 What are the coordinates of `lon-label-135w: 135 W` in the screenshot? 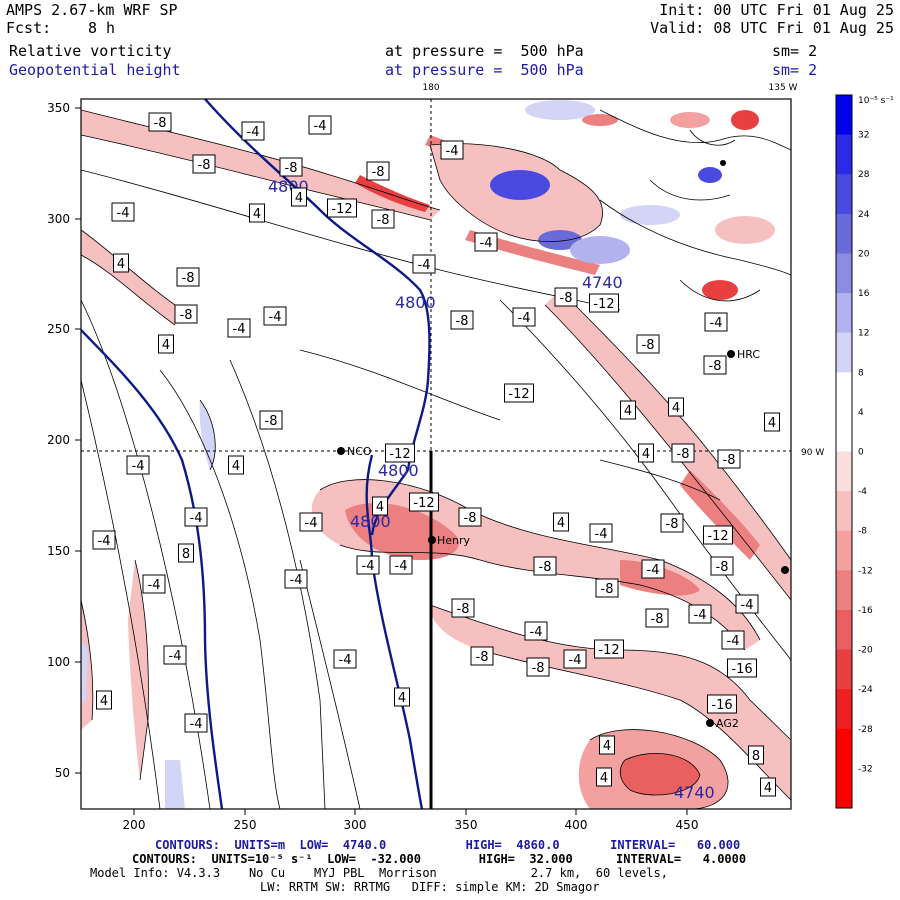 It's located at (783, 88).